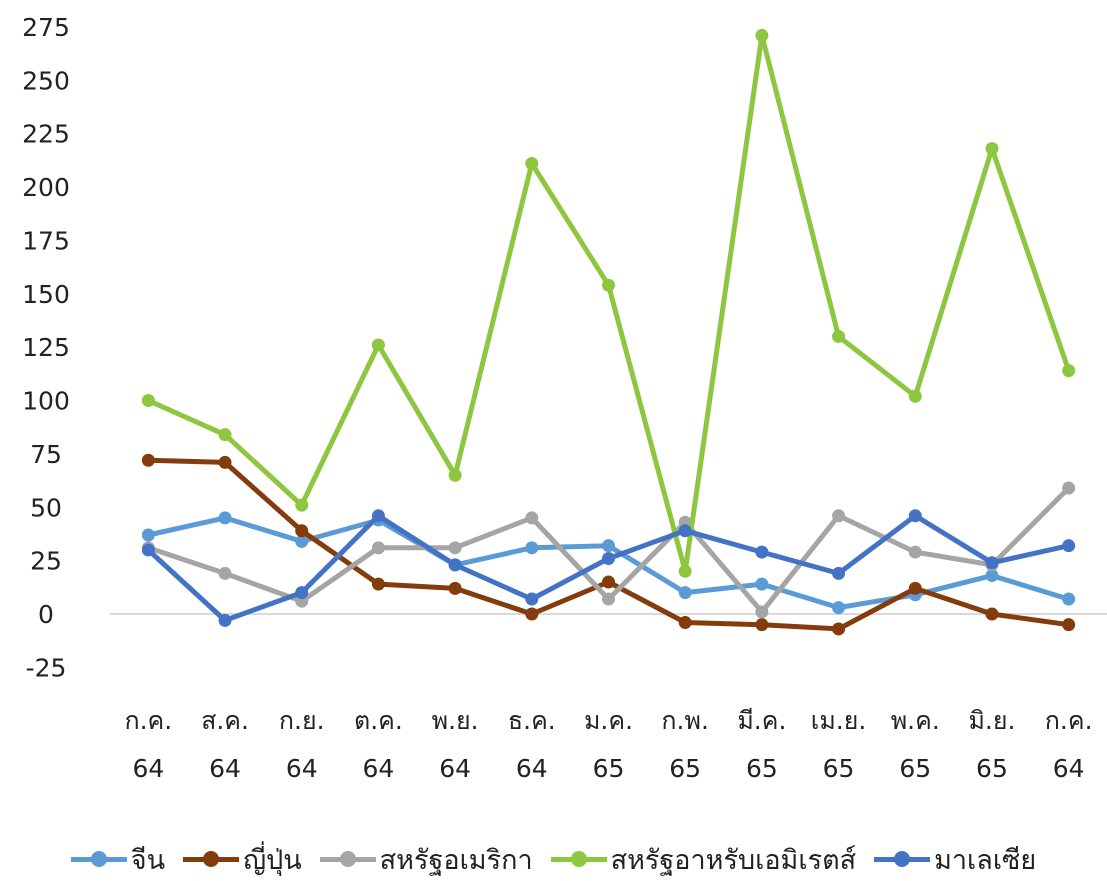  Describe the element at coordinates (608, 720) in the screenshot. I see `x-tick-label: ม.ค.` at that location.